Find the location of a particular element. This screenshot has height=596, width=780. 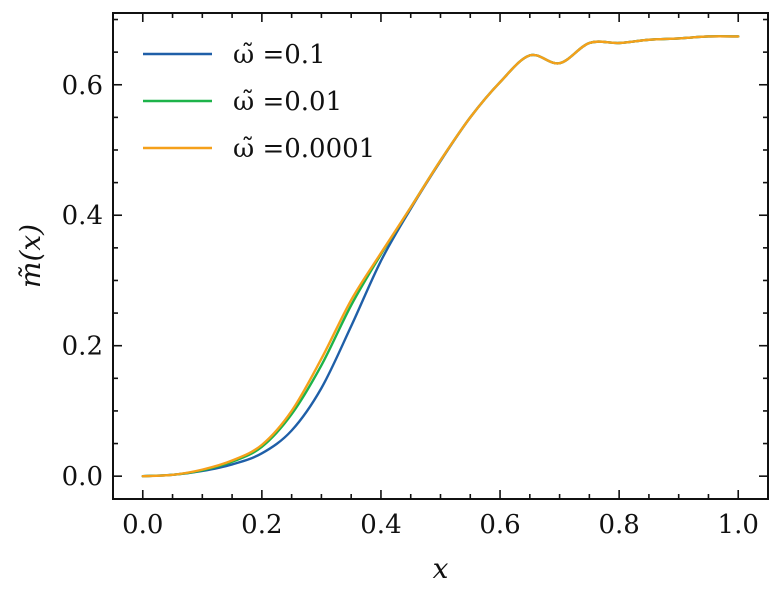

y-tick-label: 0.4 is located at coordinates (82, 216).